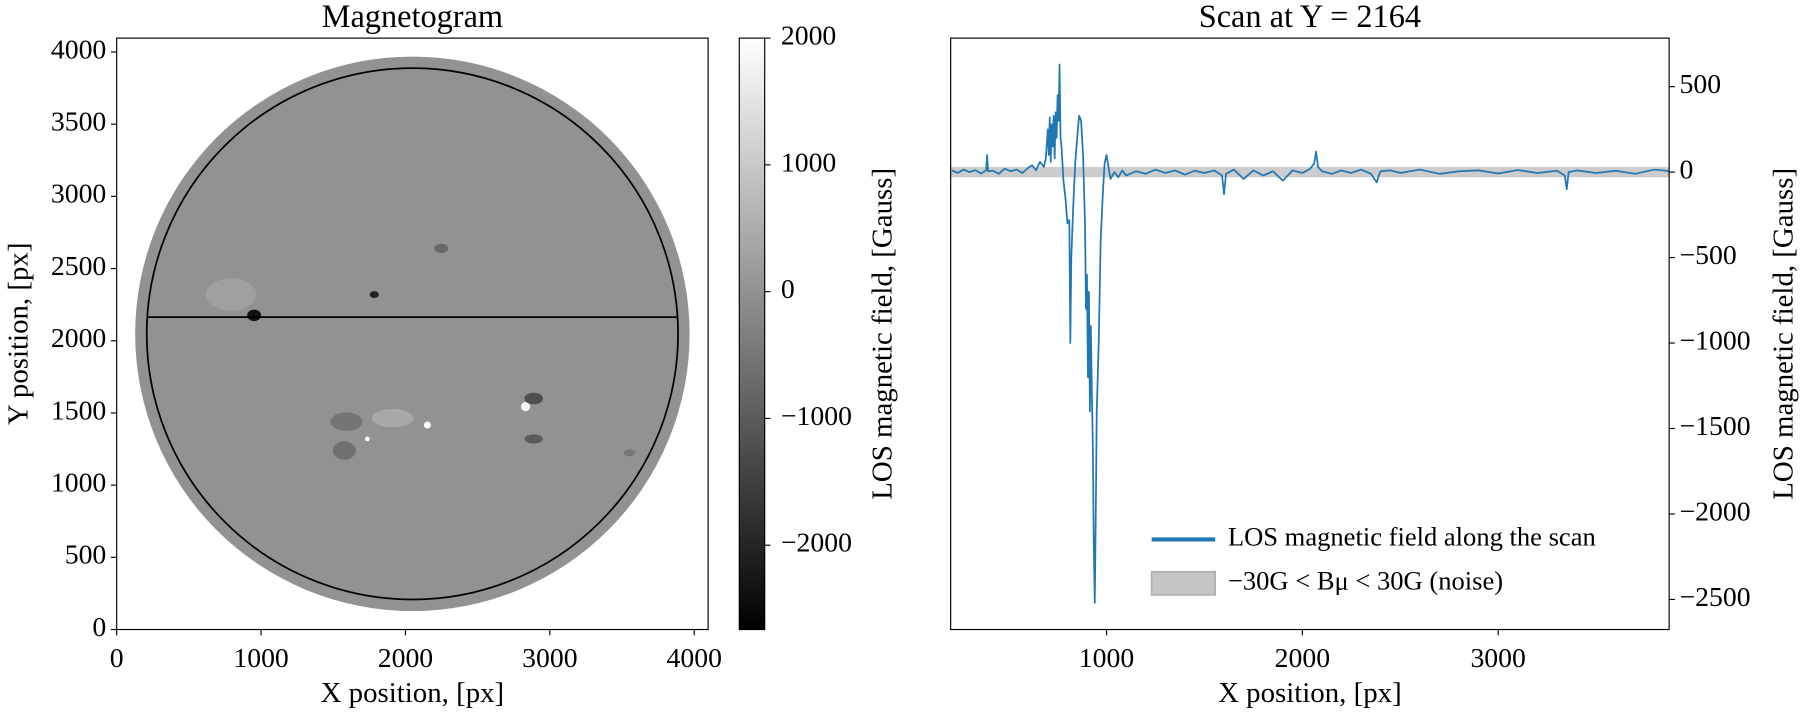  What do you see at coordinates (78, 481) in the screenshot?
I see `y-tick-label: 1000` at bounding box center [78, 481].